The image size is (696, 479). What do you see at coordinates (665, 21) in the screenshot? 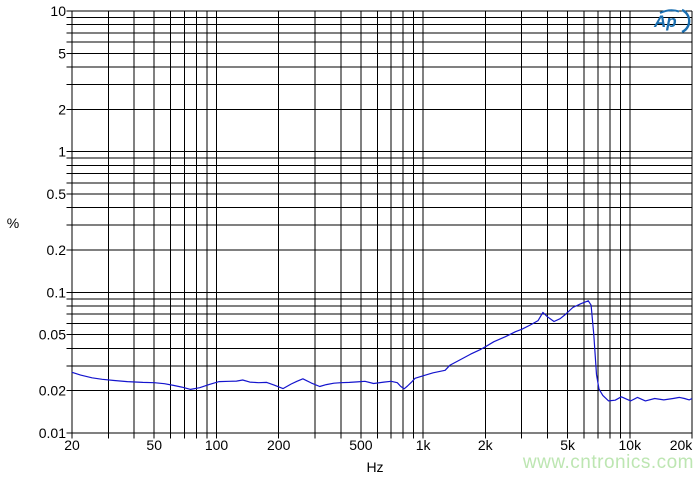
I see `logo-text: Ap` at bounding box center [665, 21].